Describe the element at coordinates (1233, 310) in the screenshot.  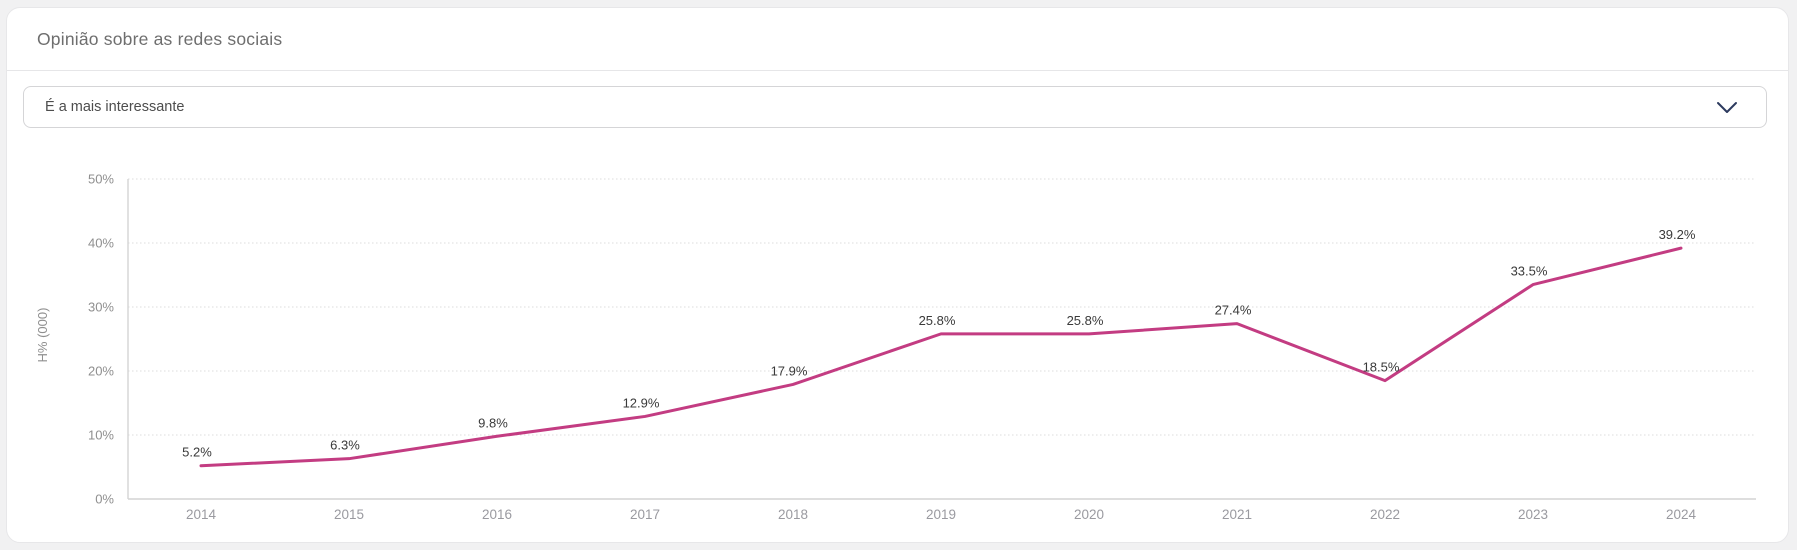
I see `data-label: 27.4%` at that location.